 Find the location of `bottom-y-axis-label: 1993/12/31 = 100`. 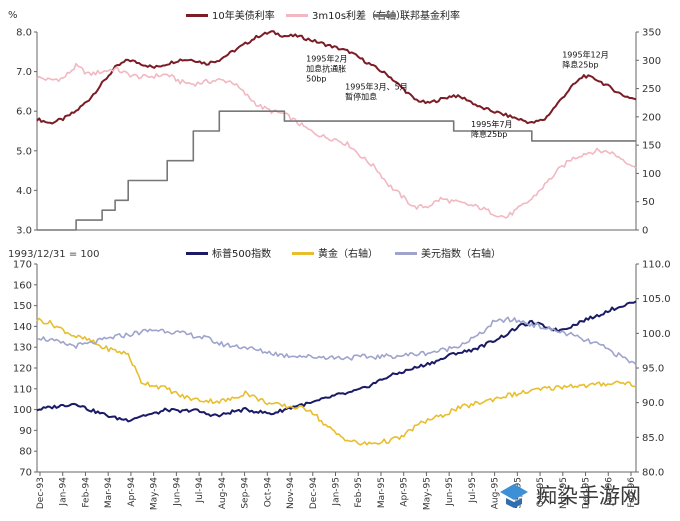

bottom-y-axis-label: 1993/12/31 = 100 is located at coordinates (53, 254).